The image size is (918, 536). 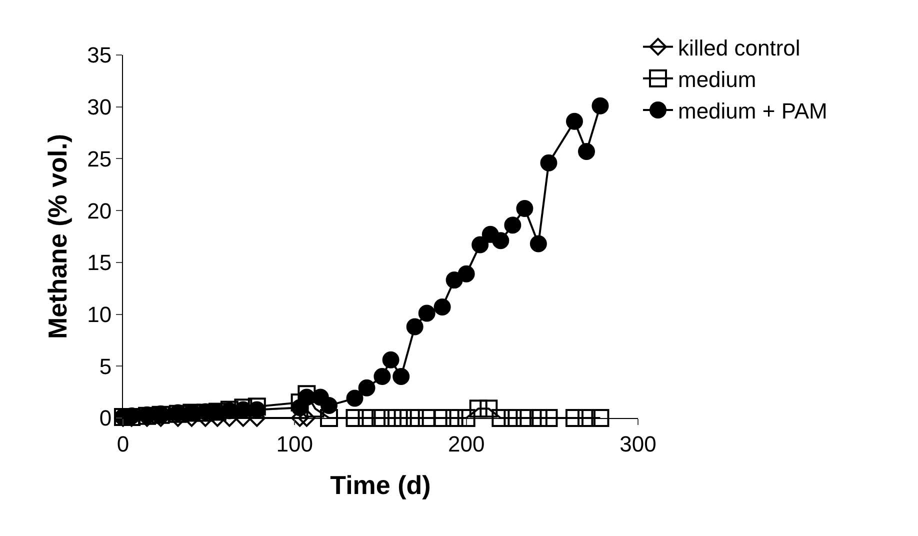 I want to click on y-tick-label: 10, so click(x=99, y=314).